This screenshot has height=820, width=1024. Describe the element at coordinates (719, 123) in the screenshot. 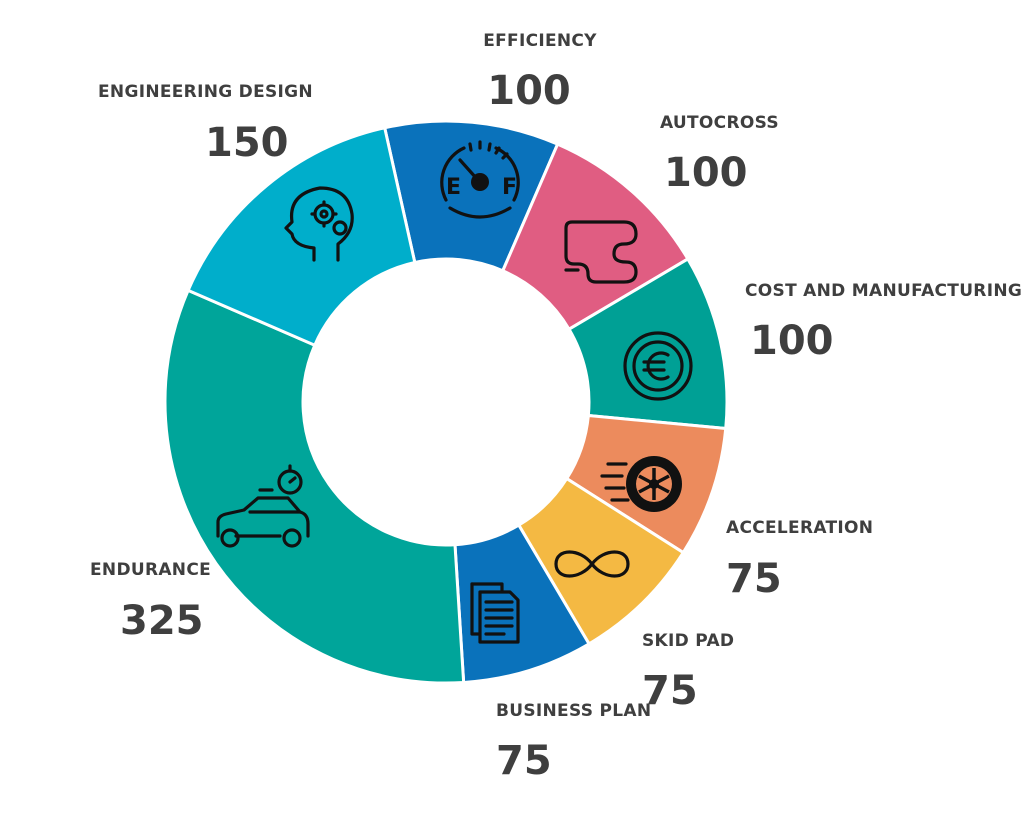

I see `autocross-label: AUTOCROSS` at that location.